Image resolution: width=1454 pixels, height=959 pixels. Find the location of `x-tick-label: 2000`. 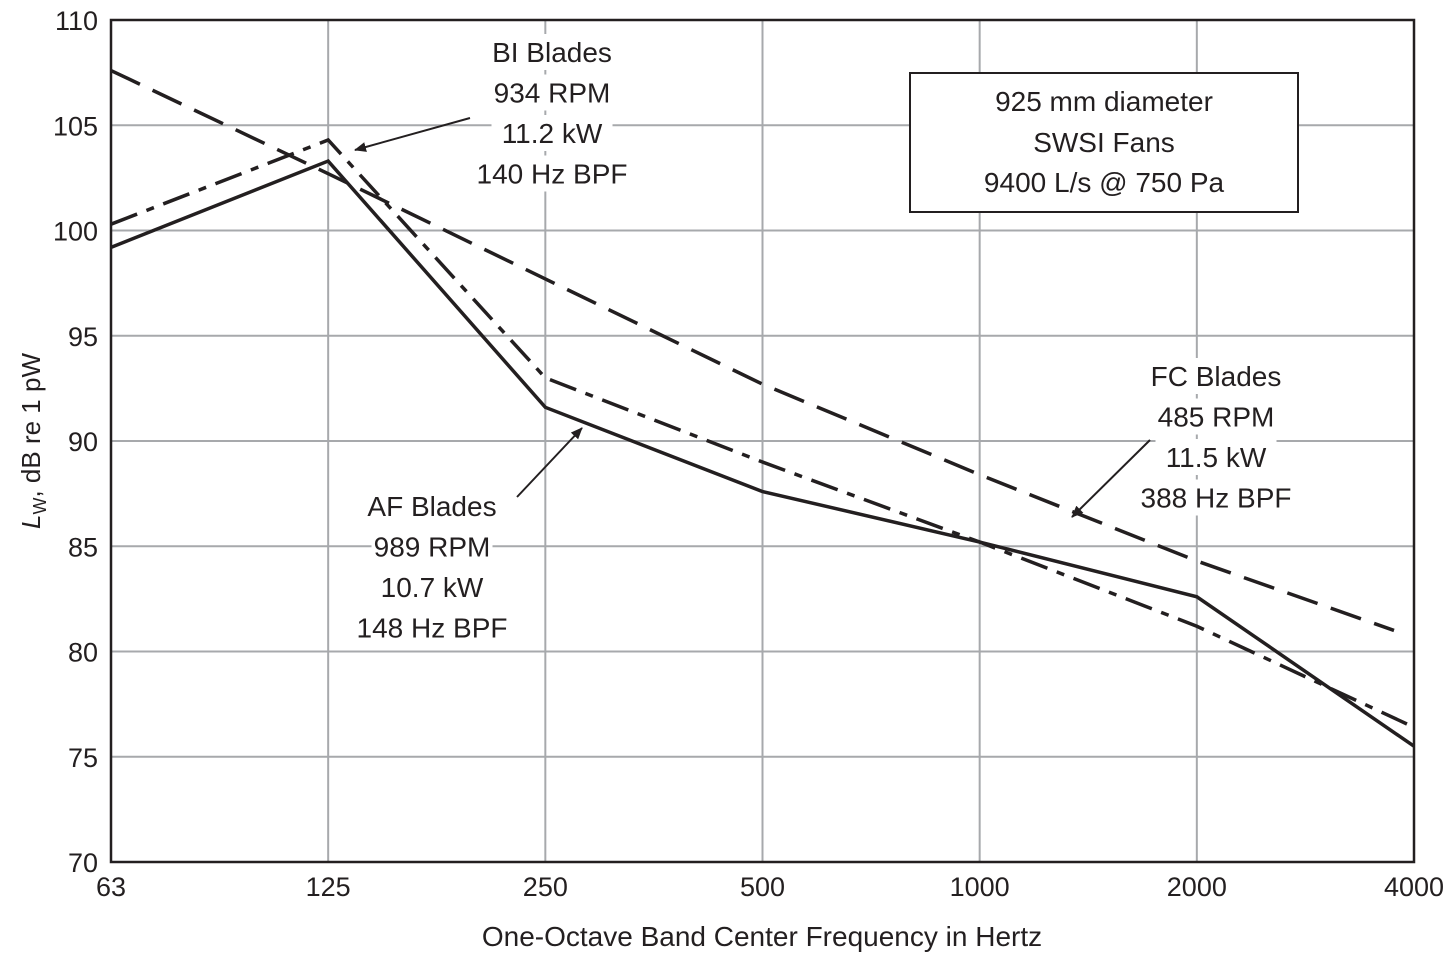

x-tick-label: 2000 is located at coordinates (1197, 887).